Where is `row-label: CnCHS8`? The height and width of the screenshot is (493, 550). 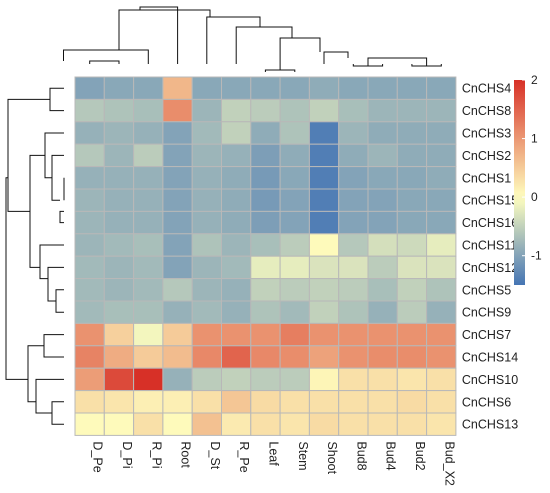
row-label: CnCHS8 is located at coordinates (486, 111).